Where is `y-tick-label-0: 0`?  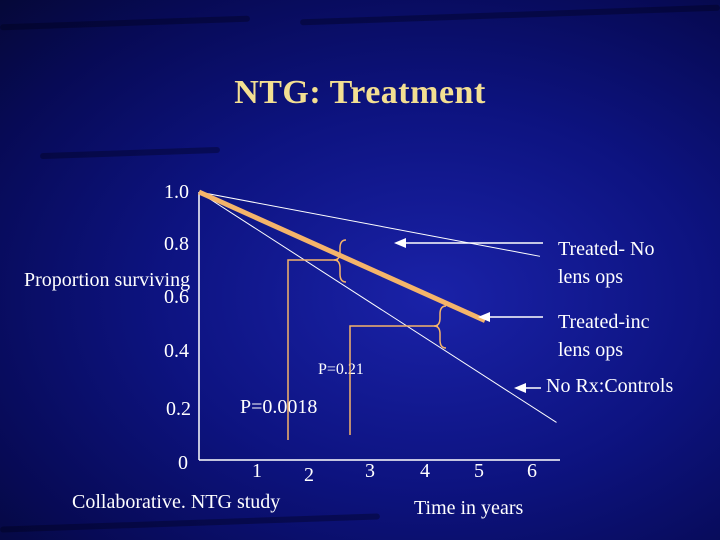
y-tick-label-0: 0 is located at coordinates (183, 463).